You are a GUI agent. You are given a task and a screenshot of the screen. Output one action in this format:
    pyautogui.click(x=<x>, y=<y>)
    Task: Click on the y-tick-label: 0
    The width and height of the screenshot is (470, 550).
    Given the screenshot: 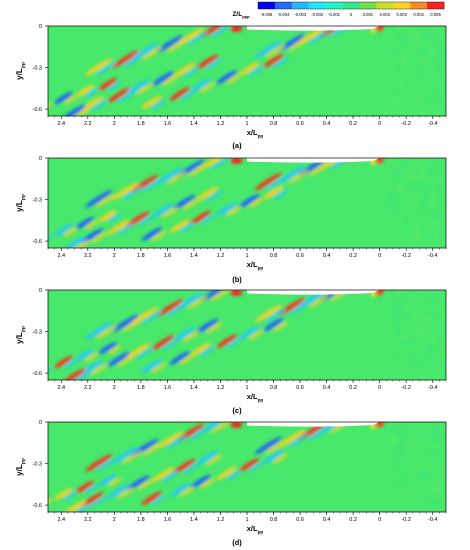 What is the action you would take?
    pyautogui.click(x=40, y=159)
    